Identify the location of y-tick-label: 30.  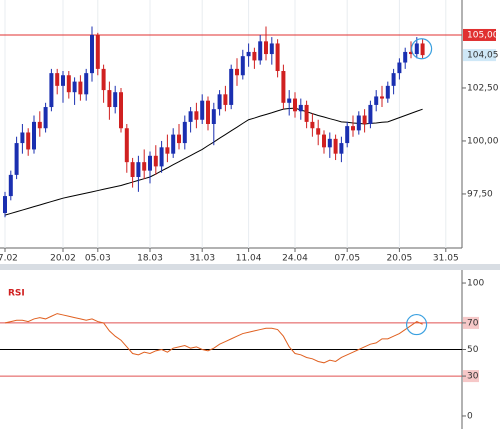
(473, 377).